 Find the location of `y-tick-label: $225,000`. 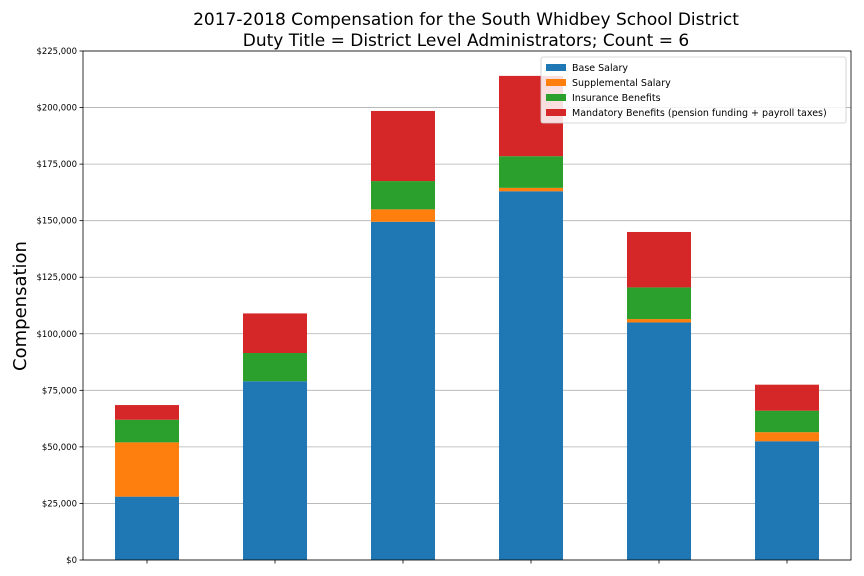

y-tick-label: $225,000 is located at coordinates (56, 52).